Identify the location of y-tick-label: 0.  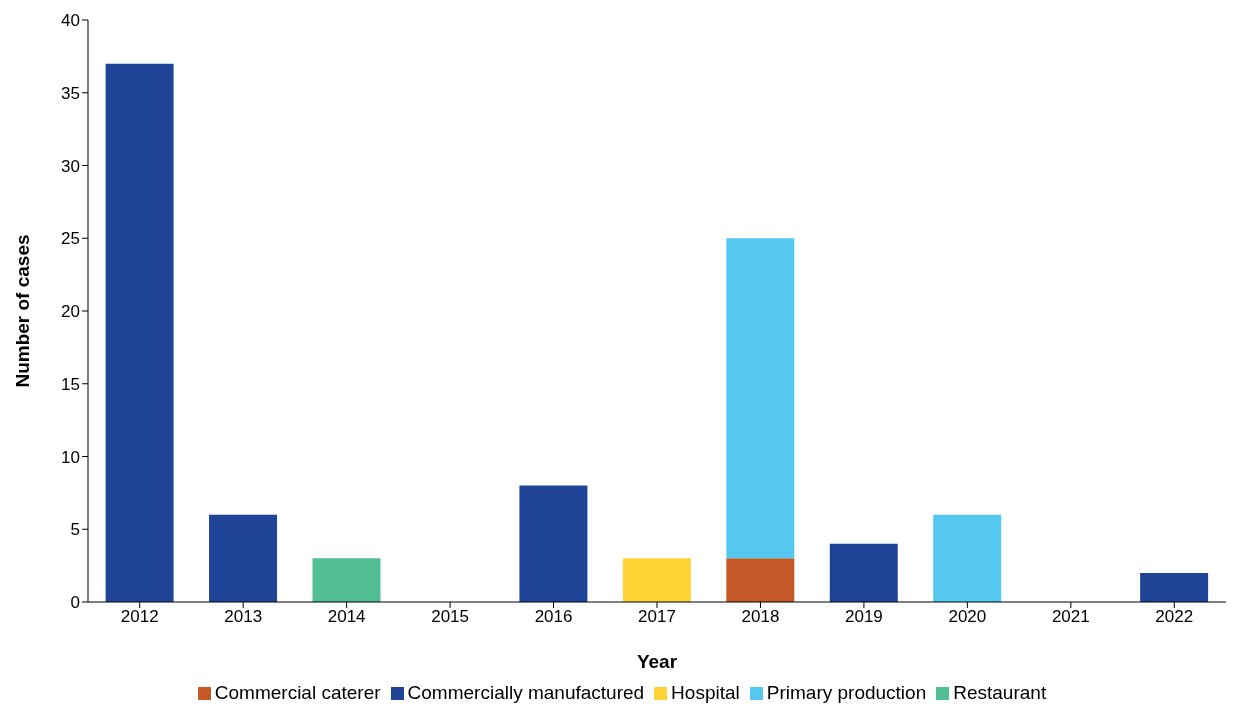
(75, 603).